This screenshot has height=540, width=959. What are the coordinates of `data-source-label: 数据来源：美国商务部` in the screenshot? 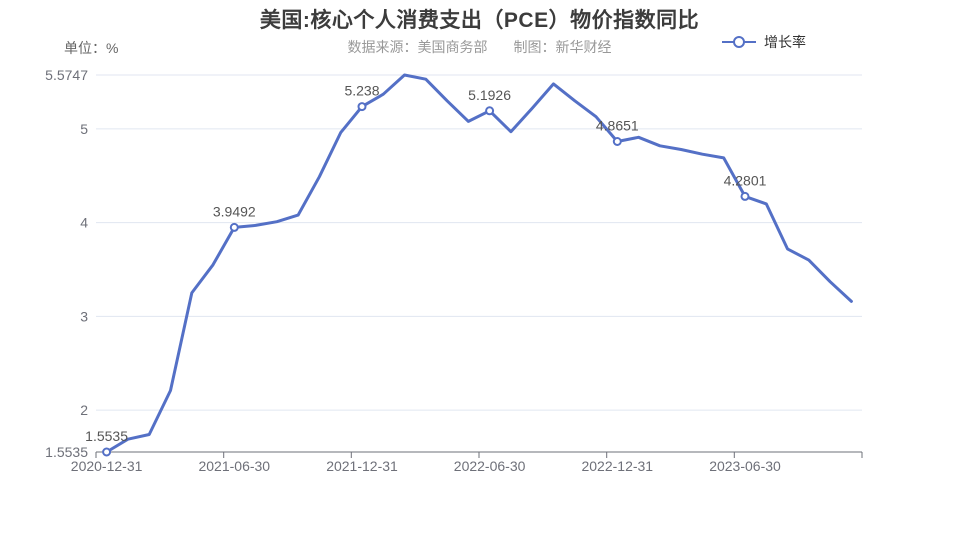 It's located at (417, 47).